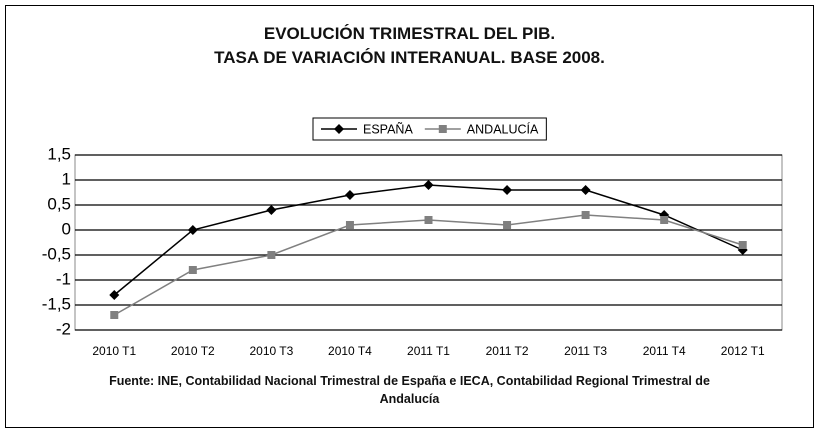  I want to click on y-tick-label: -2, so click(63, 328).